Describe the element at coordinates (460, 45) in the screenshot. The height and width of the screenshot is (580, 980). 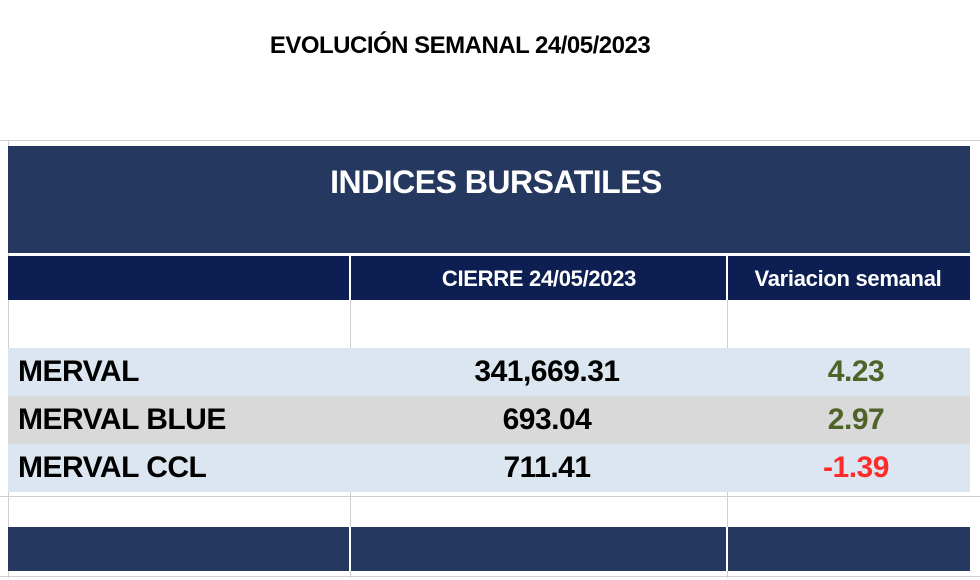
I see `page-title: EVOLUCIÓN SEMANAL 24/05/2023` at that location.